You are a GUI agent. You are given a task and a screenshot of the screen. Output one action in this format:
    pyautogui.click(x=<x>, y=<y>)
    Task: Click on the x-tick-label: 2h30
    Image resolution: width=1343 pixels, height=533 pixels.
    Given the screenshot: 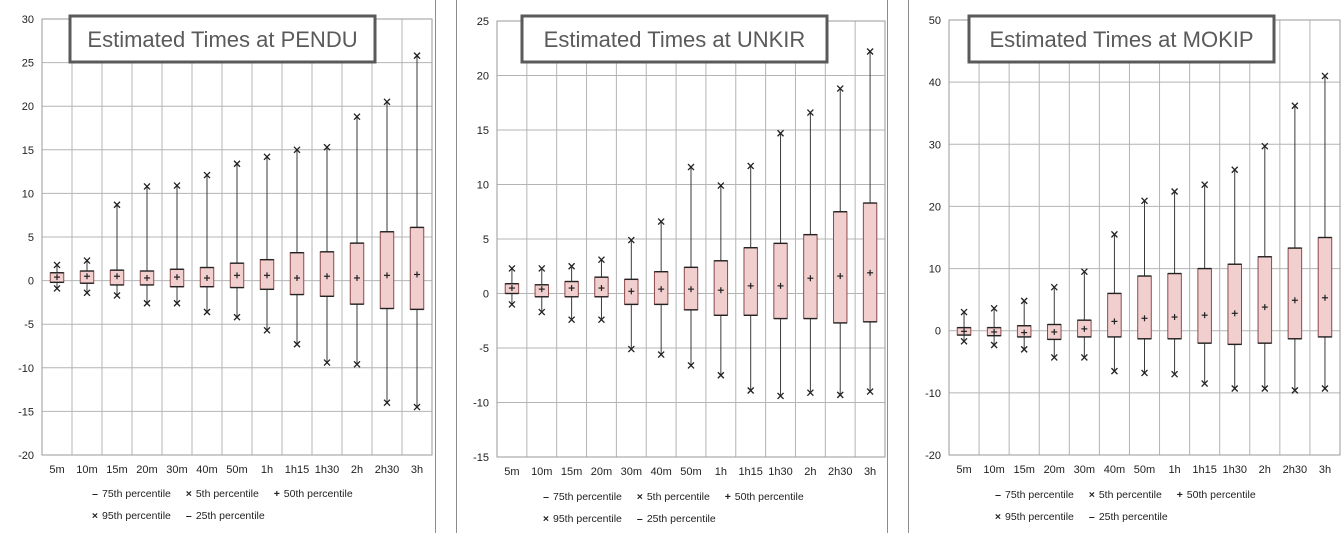 What is the action you would take?
    pyautogui.click(x=387, y=470)
    